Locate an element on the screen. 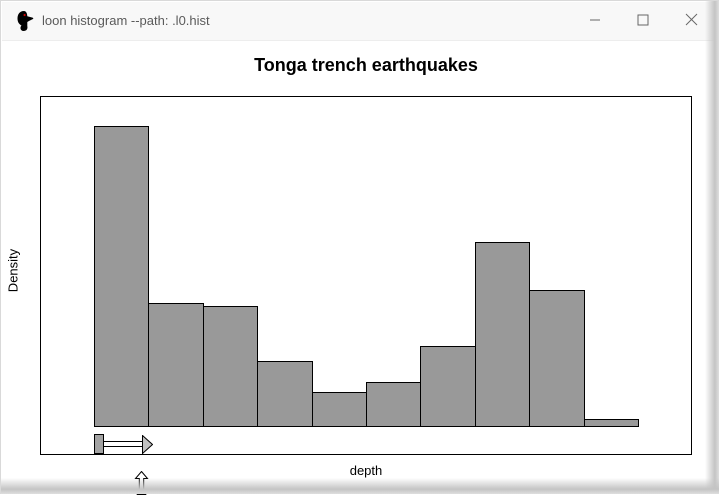 Image resolution: width=719 pixels, height=500 pixels. minimize-button is located at coordinates (595, 21).